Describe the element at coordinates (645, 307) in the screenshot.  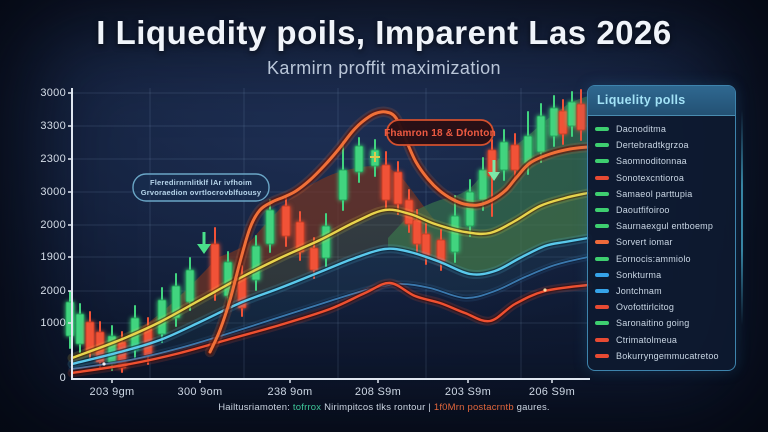
I see `legend-label: Ovofottirlcitog` at that location.